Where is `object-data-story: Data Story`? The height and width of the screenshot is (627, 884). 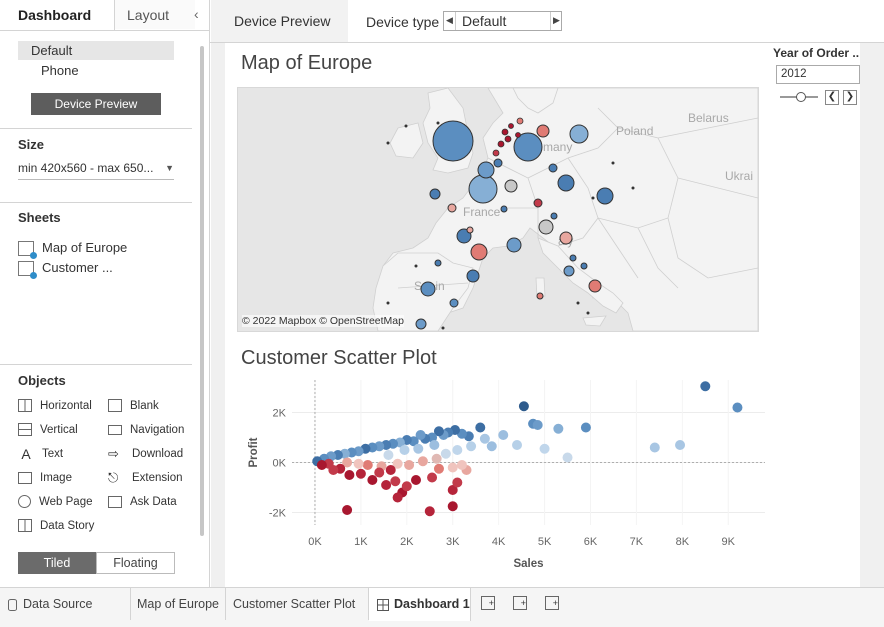
object-data-story: Data Story is located at coordinates (56, 526).